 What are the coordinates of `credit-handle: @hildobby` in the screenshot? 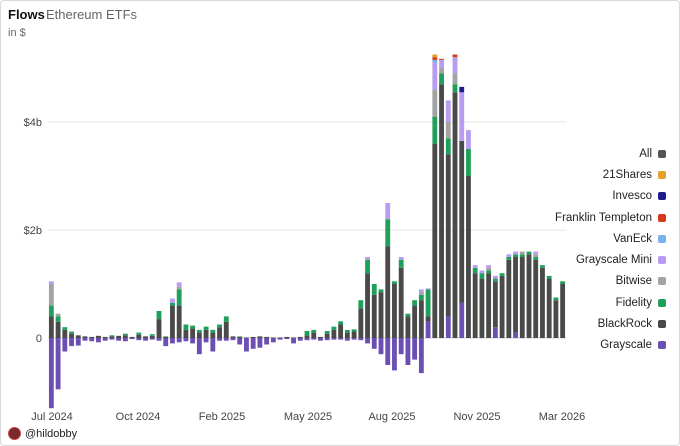 It's located at (51, 433).